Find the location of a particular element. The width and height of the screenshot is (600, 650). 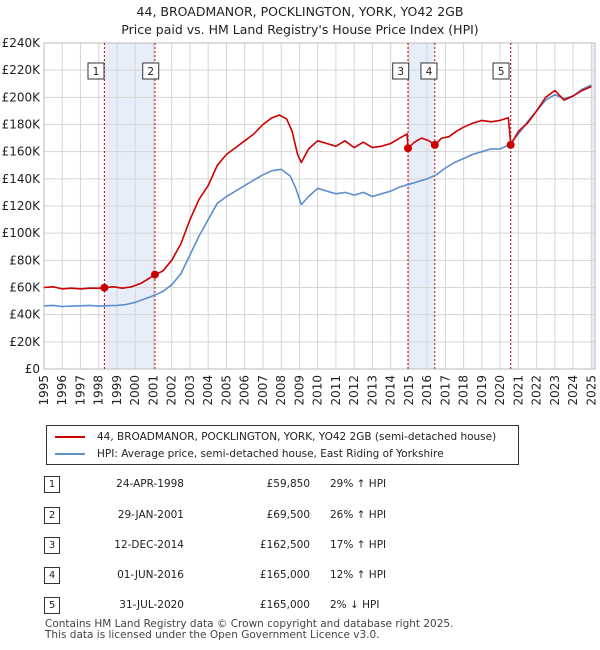

x-tick-label: 2021 is located at coordinates (518, 390).